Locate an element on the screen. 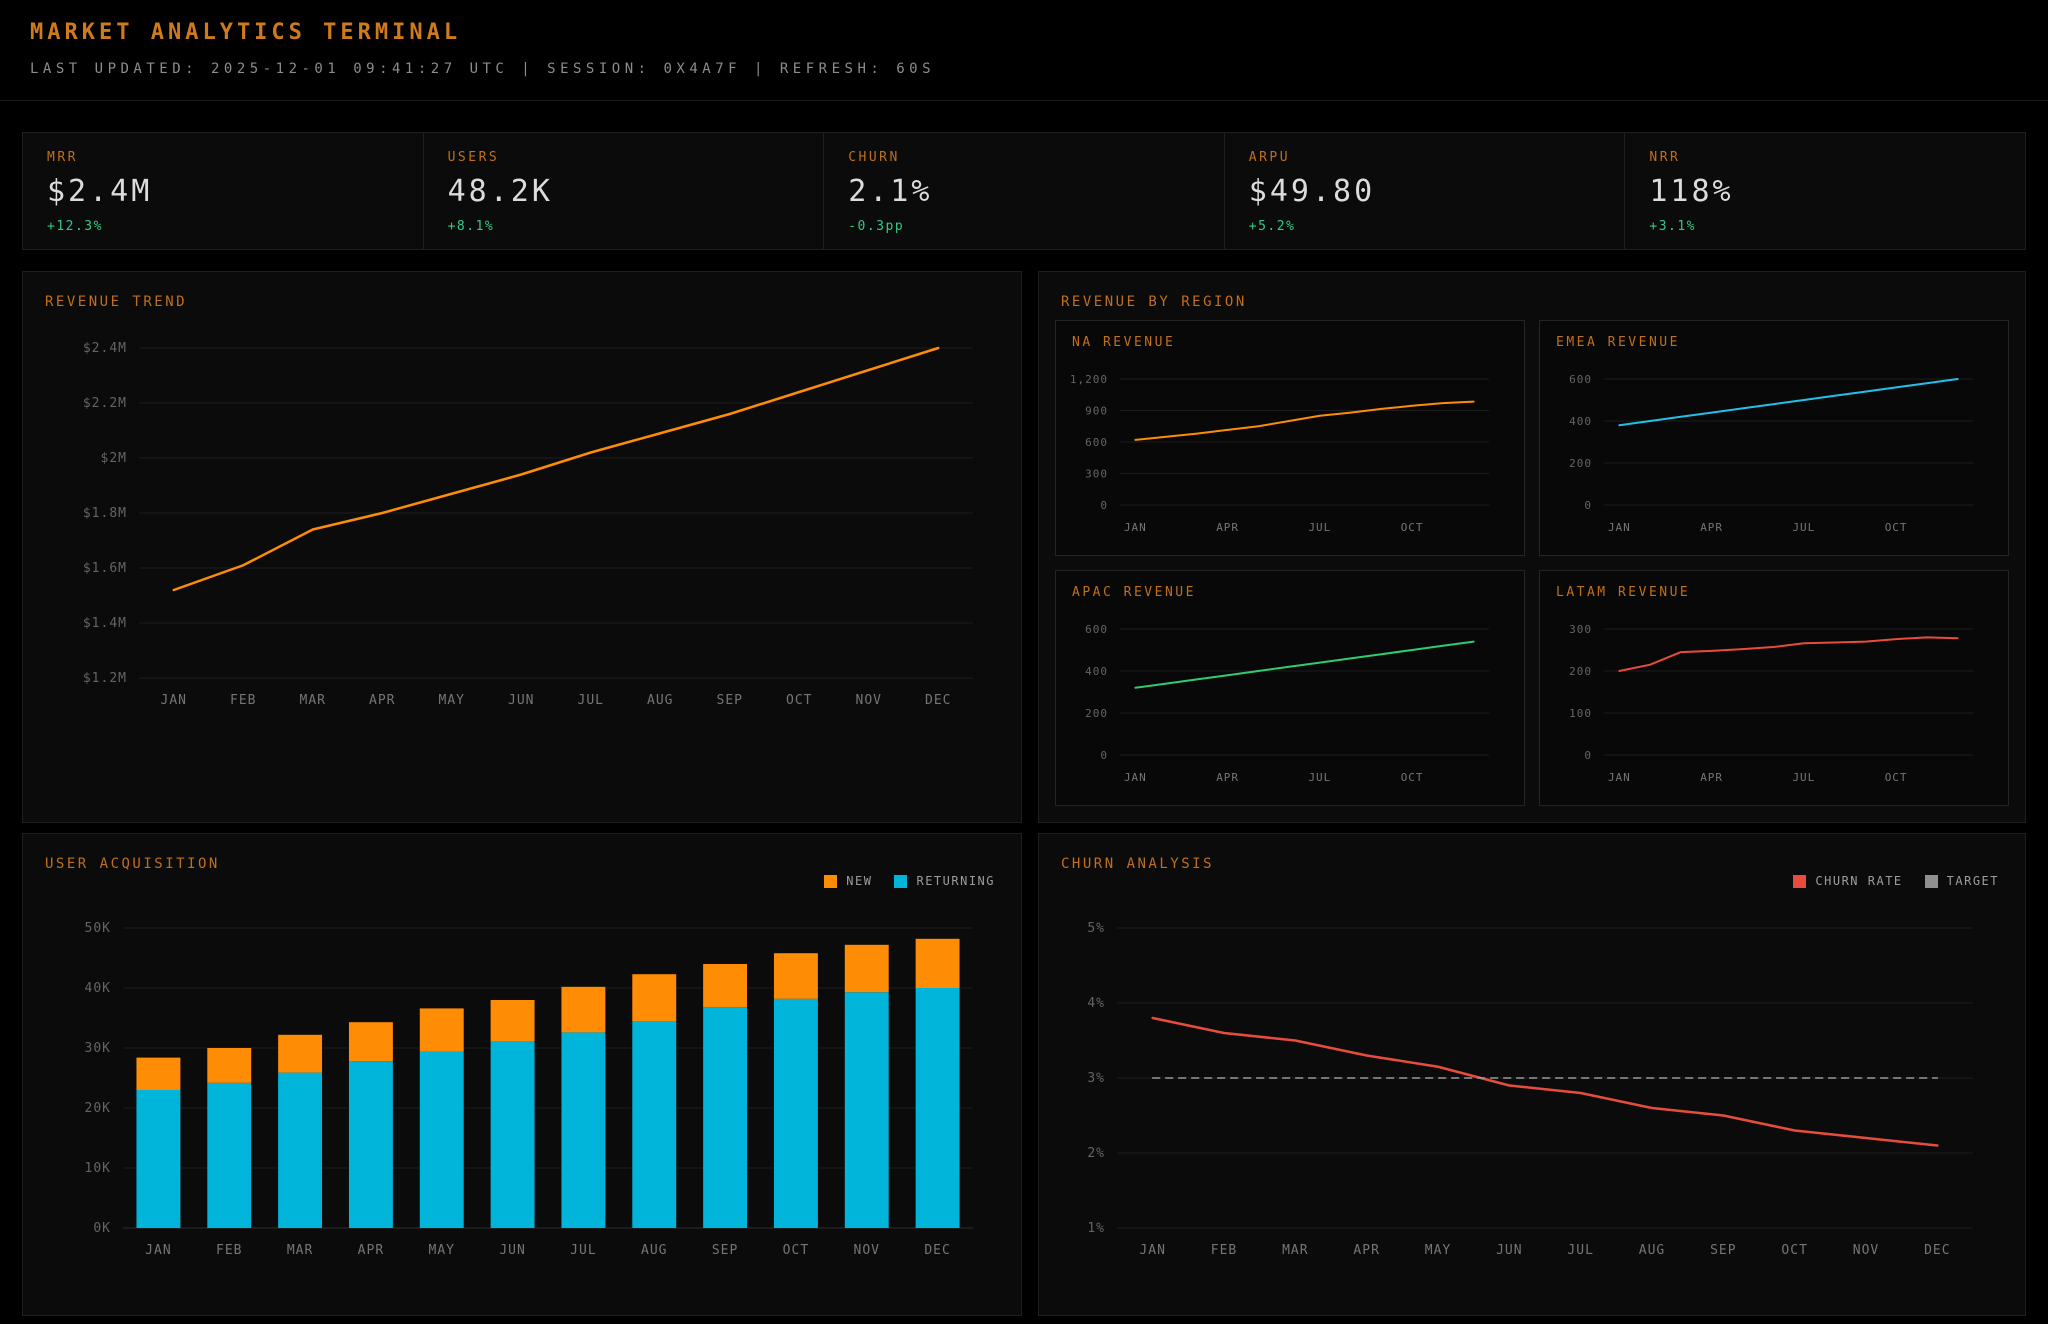 This screenshot has height=1324, width=2048. svg-text: 100 is located at coordinates (1580, 713).